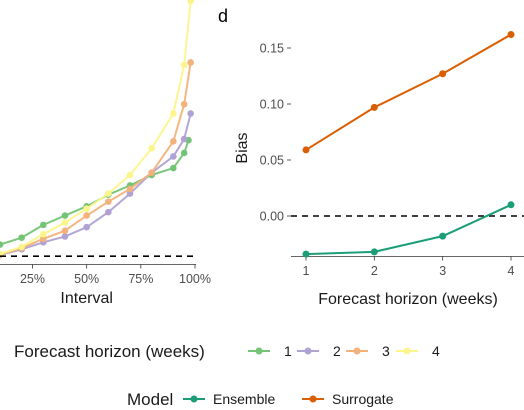 This screenshot has height=410, width=524. What do you see at coordinates (272, 105) in the screenshot?
I see `right-y-tick-label: 0.10` at bounding box center [272, 105].